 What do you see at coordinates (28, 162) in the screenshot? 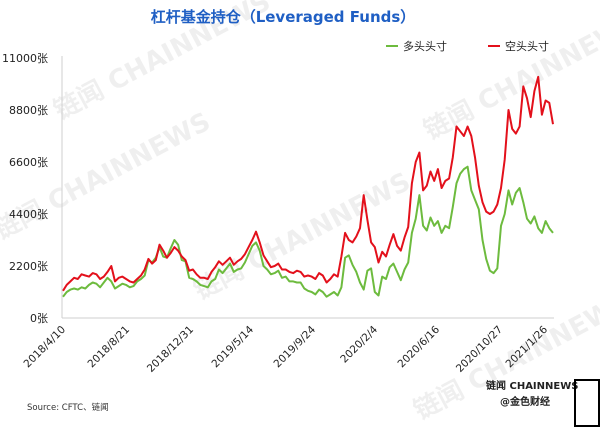
I see `y-tick-label: 6600张` at bounding box center [28, 162].